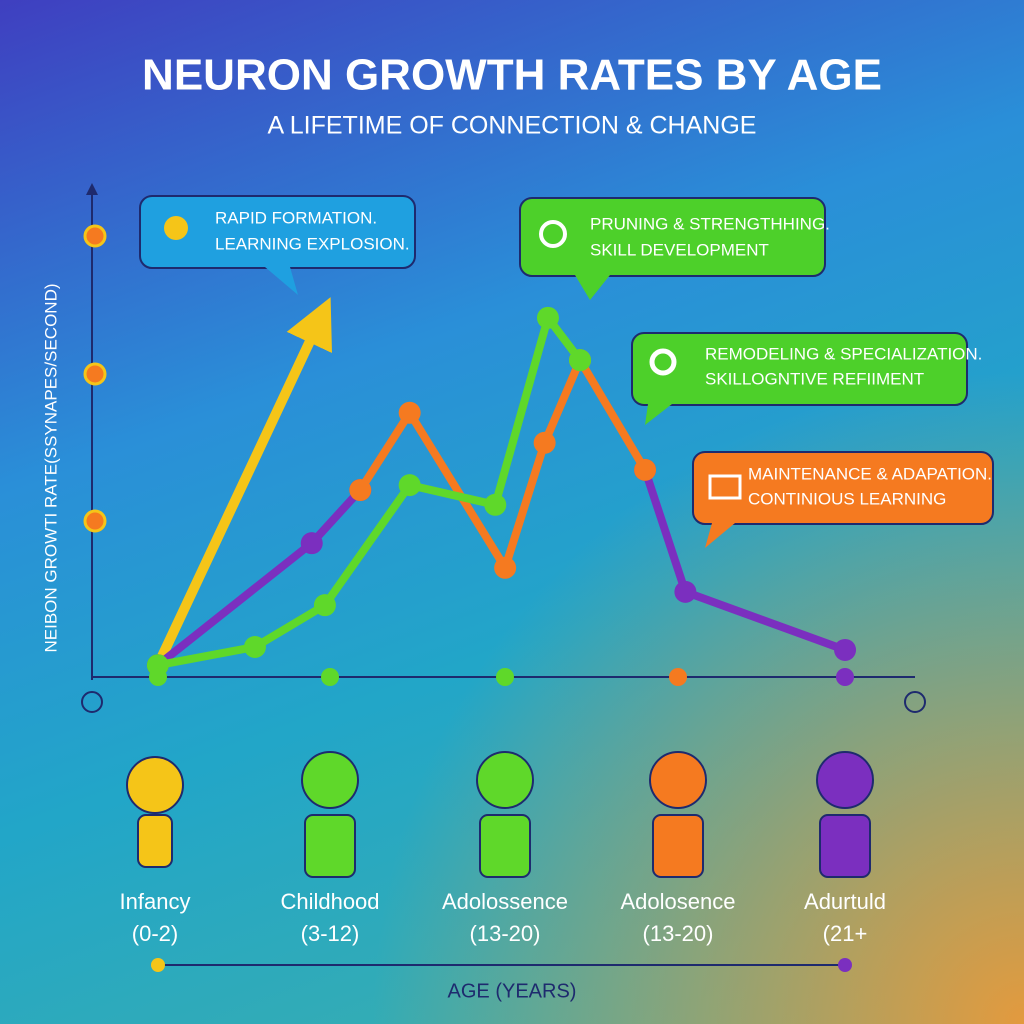 The image size is (1024, 1024). Describe the element at coordinates (500, 814) in the screenshot. I see `age-figures` at that location.